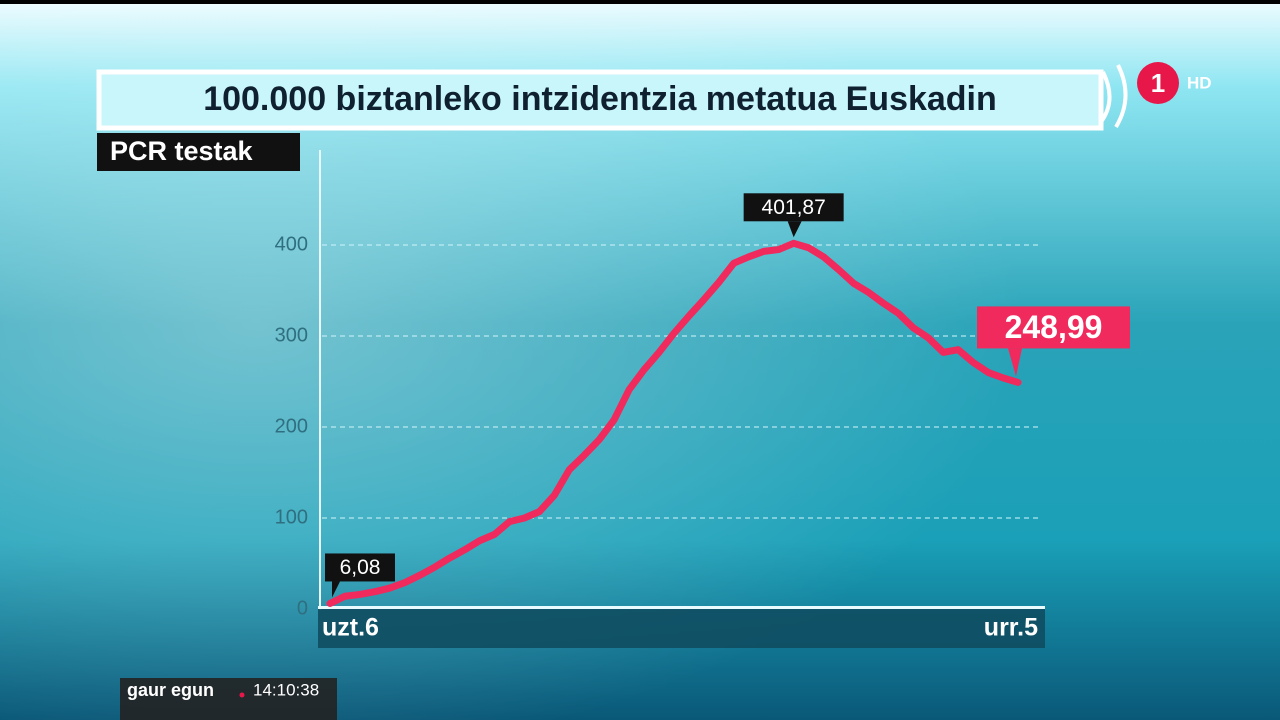  Describe the element at coordinates (681, 607) in the screenshot. I see `x-axis-line` at that location.